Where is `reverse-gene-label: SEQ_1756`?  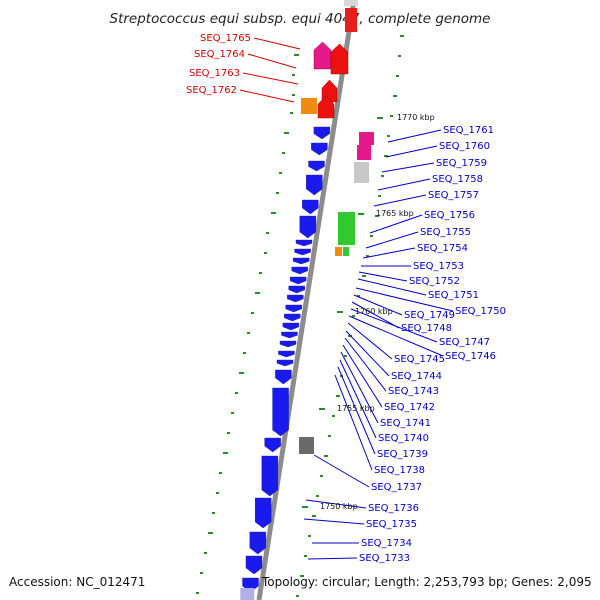 reverse-gene-label: SEQ_1756 is located at coordinates (449, 215).